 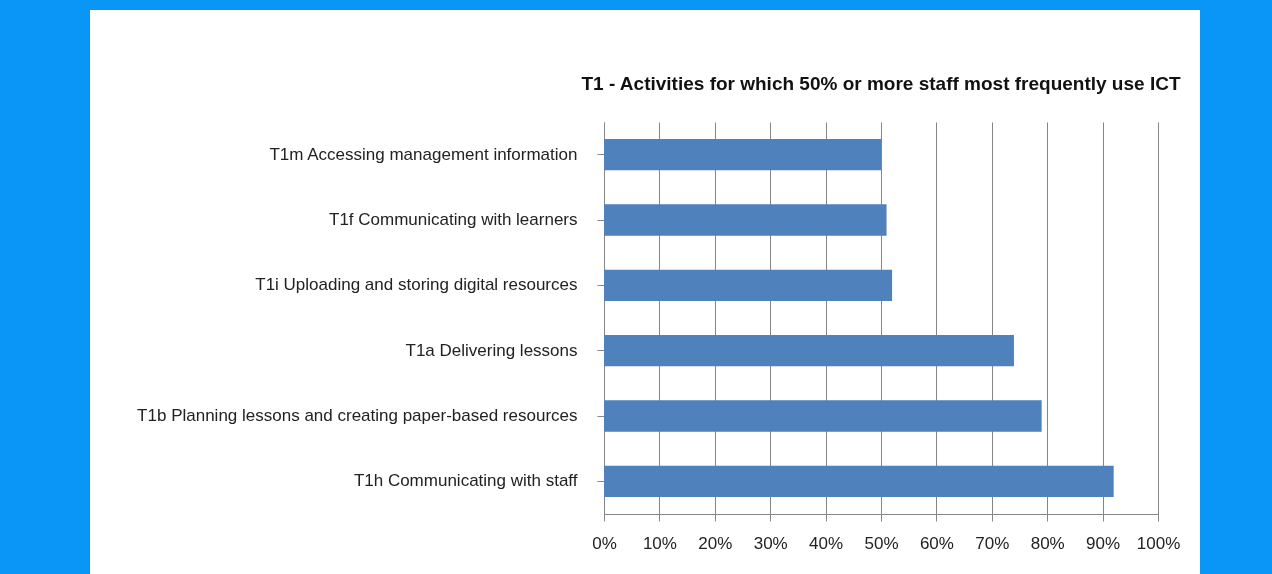 What do you see at coordinates (491, 350) in the screenshot?
I see `y-tick-label: T1a Delivering lessons` at bounding box center [491, 350].